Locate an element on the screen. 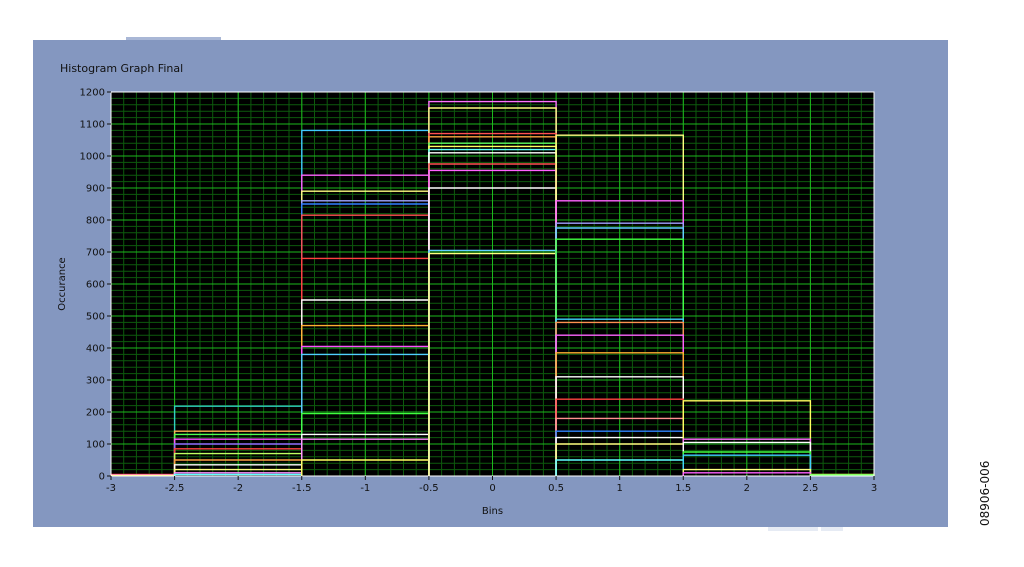 This screenshot has height=567, width=1024. x-tick-label: 3 is located at coordinates (874, 488).